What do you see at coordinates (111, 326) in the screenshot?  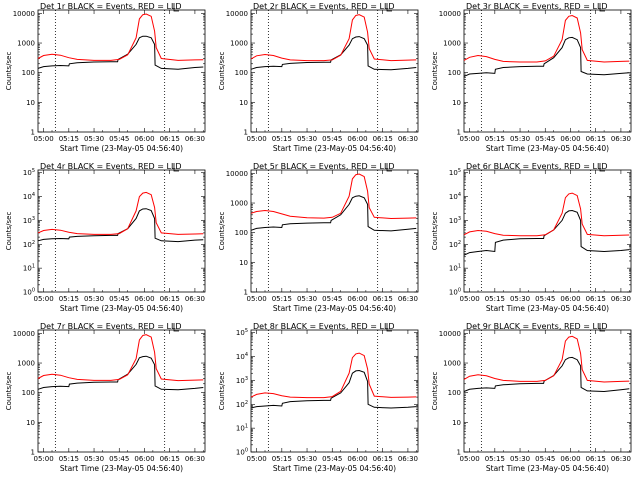 I see `panel-title: Det 7r BLACK = Events, RED = LLD` at bounding box center [111, 326].